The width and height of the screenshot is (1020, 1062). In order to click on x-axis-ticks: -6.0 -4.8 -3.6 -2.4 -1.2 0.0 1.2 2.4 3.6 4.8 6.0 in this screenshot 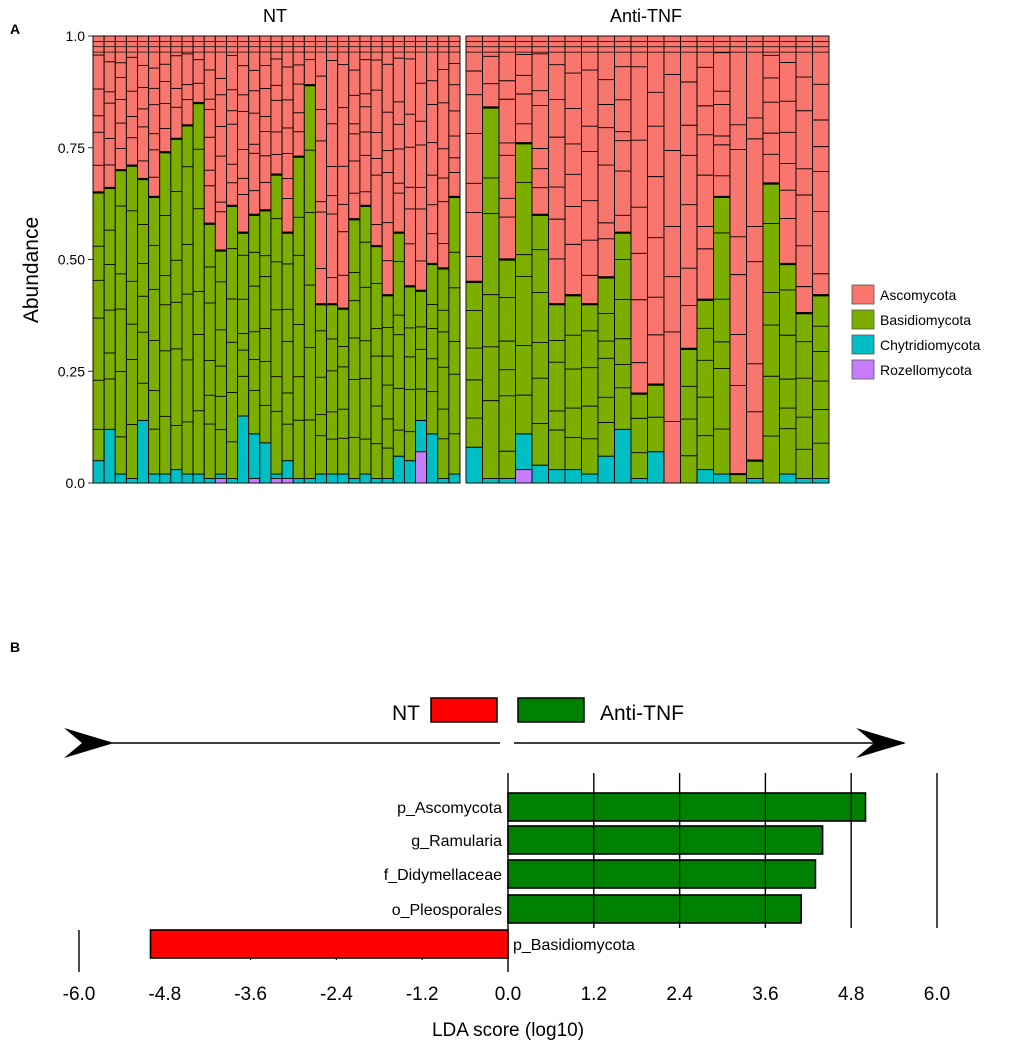, I will do `click(507, 994)`.